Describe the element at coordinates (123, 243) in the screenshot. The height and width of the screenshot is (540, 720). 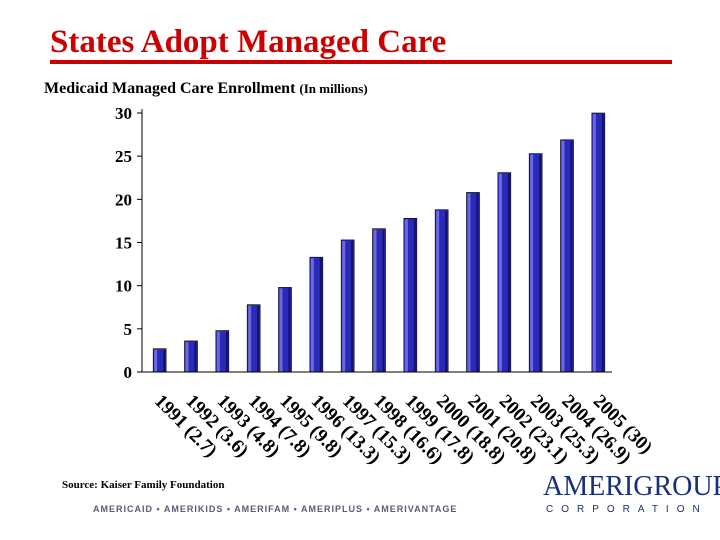
I see `y-tick-label: 15` at that location.